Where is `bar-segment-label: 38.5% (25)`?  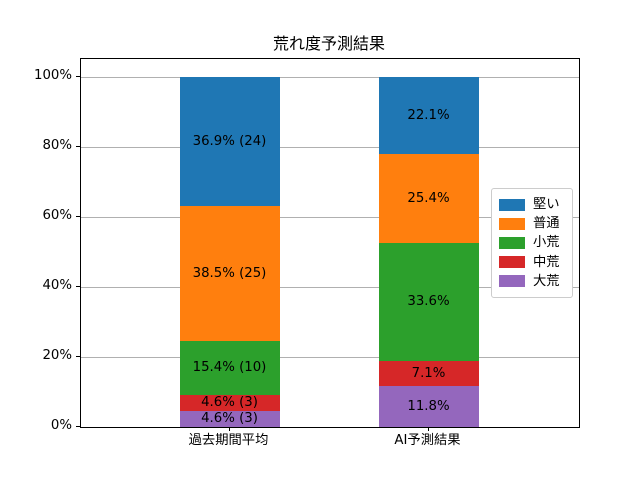
bar-segment-label: 38.5% (25) is located at coordinates (229, 273).